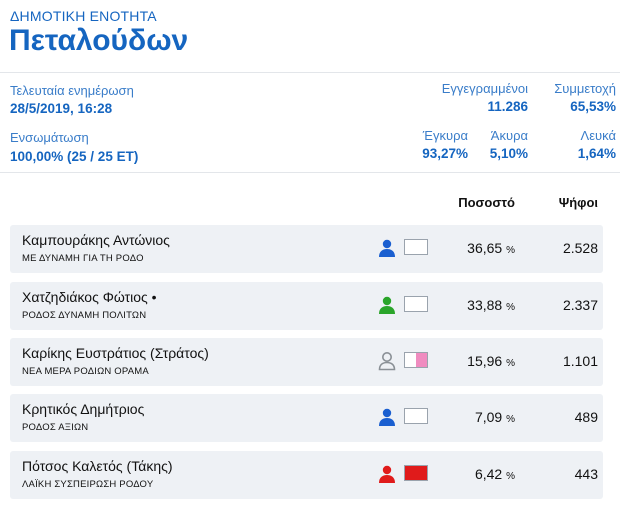 The image size is (620, 507). Describe the element at coordinates (88, 484) in the screenshot. I see `party-name: ΛΑΪΚΗ ΣΥΣΠΕΙΡΩΣΗ ΡΟΔΟΥ` at that location.